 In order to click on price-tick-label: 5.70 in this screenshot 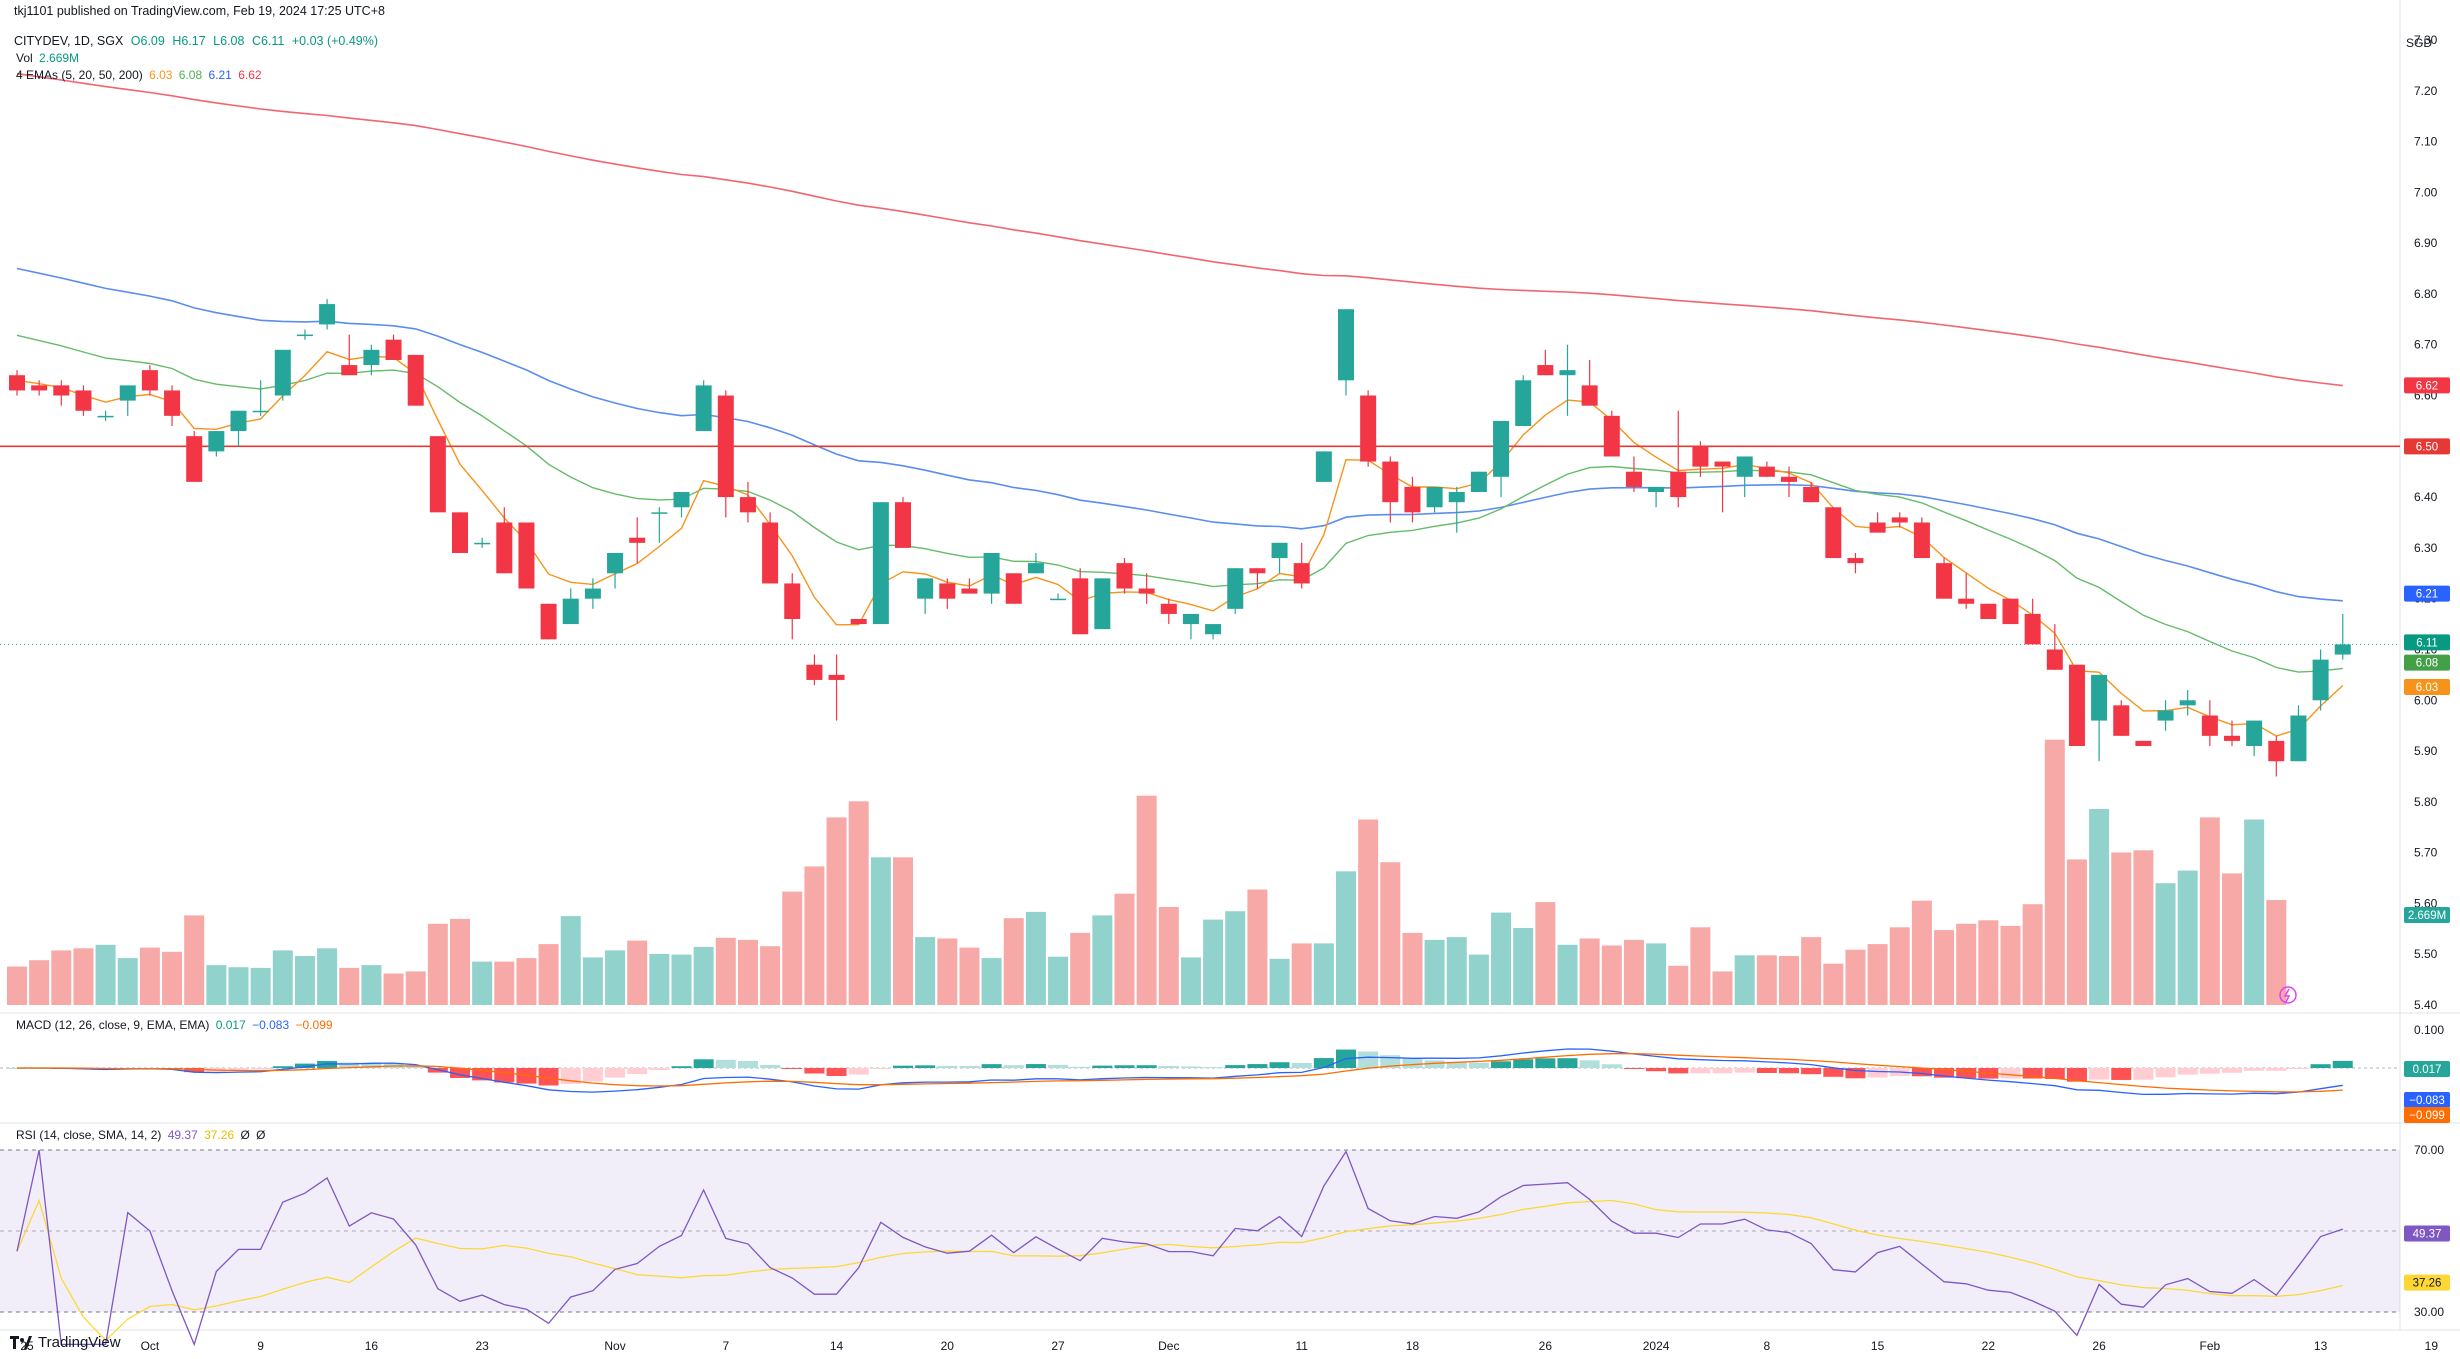, I will do `click(2426, 853)`.